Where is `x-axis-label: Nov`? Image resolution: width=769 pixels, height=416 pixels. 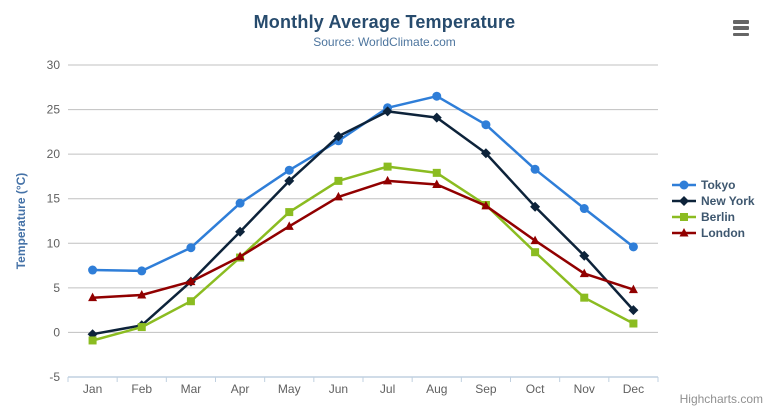
x-axis-label: Nov is located at coordinates (584, 389).